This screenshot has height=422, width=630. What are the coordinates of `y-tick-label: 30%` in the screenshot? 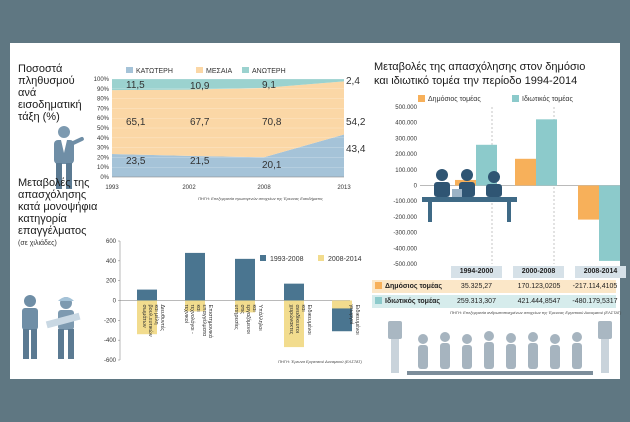 It's located at (103, 149).